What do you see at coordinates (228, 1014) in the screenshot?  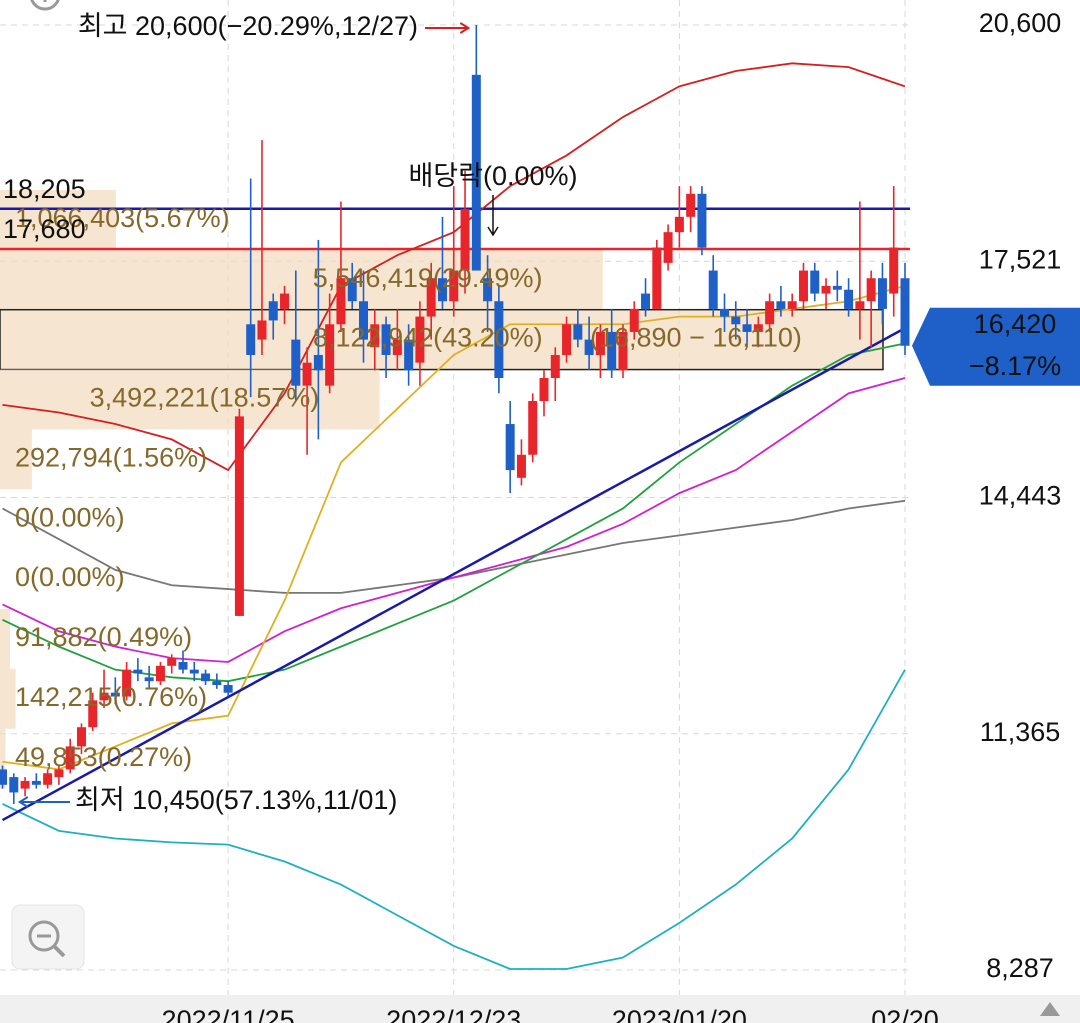 I see `x-tick-label: 2022/11/25` at bounding box center [228, 1014].